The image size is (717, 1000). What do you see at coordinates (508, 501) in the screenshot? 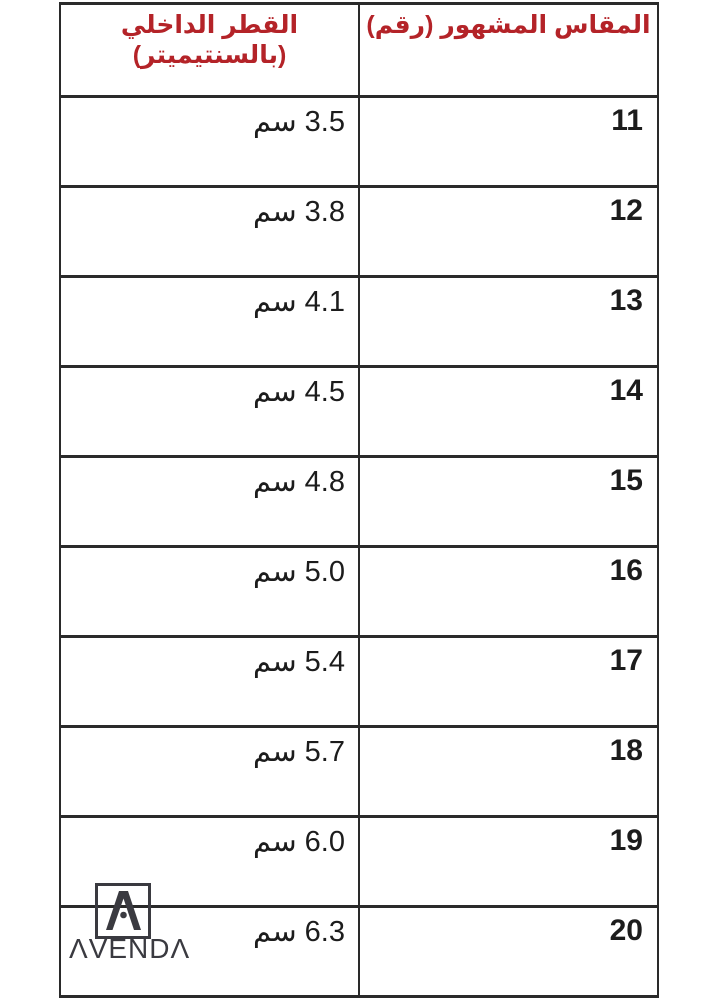
I see `size-cell: 15` at bounding box center [508, 501].